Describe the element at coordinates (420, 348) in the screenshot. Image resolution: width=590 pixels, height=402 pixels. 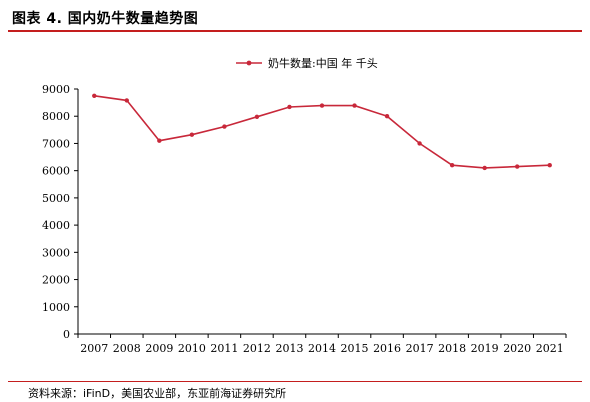
I see `x-tick-label: 2017` at that location.